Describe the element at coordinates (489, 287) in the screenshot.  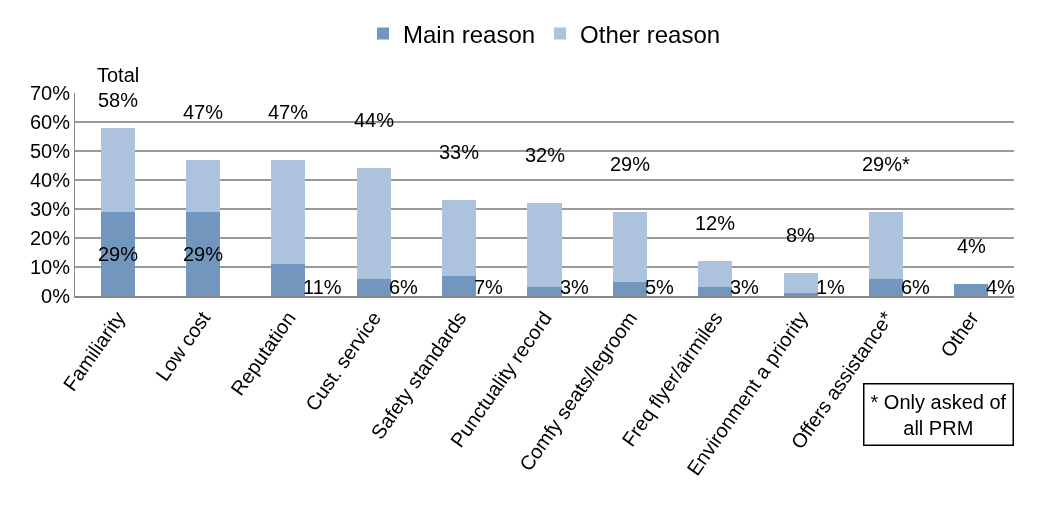
I see `data-label: 7%` at that location.